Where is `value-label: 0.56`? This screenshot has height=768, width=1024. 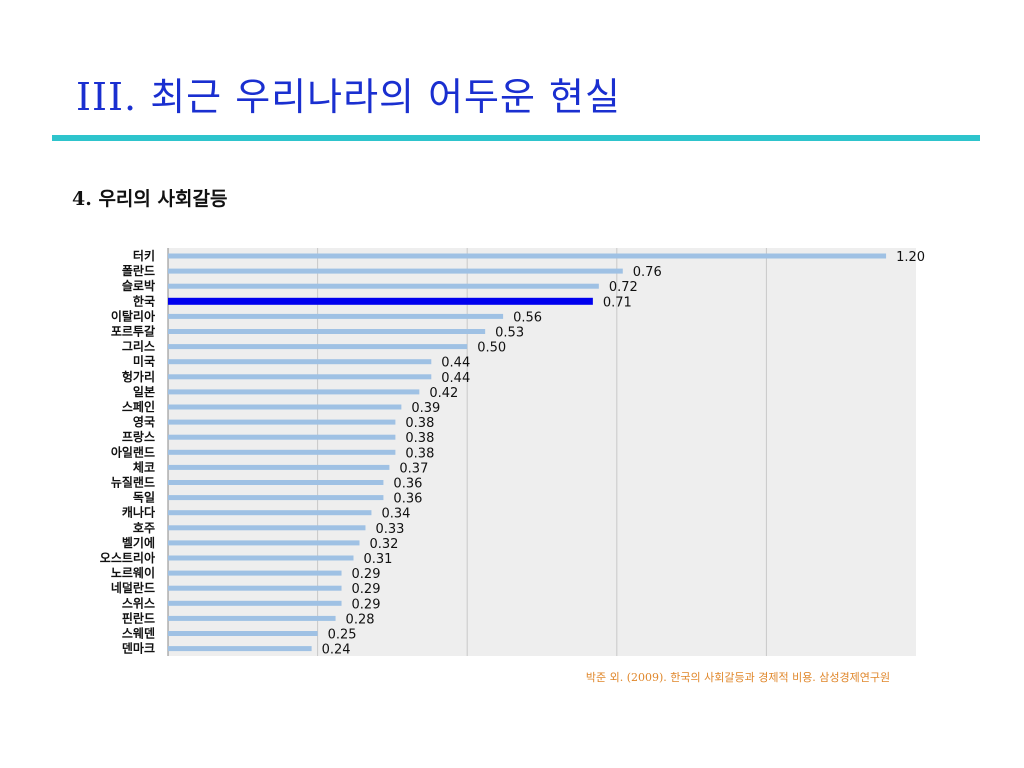 value-label: 0.56 is located at coordinates (527, 317).